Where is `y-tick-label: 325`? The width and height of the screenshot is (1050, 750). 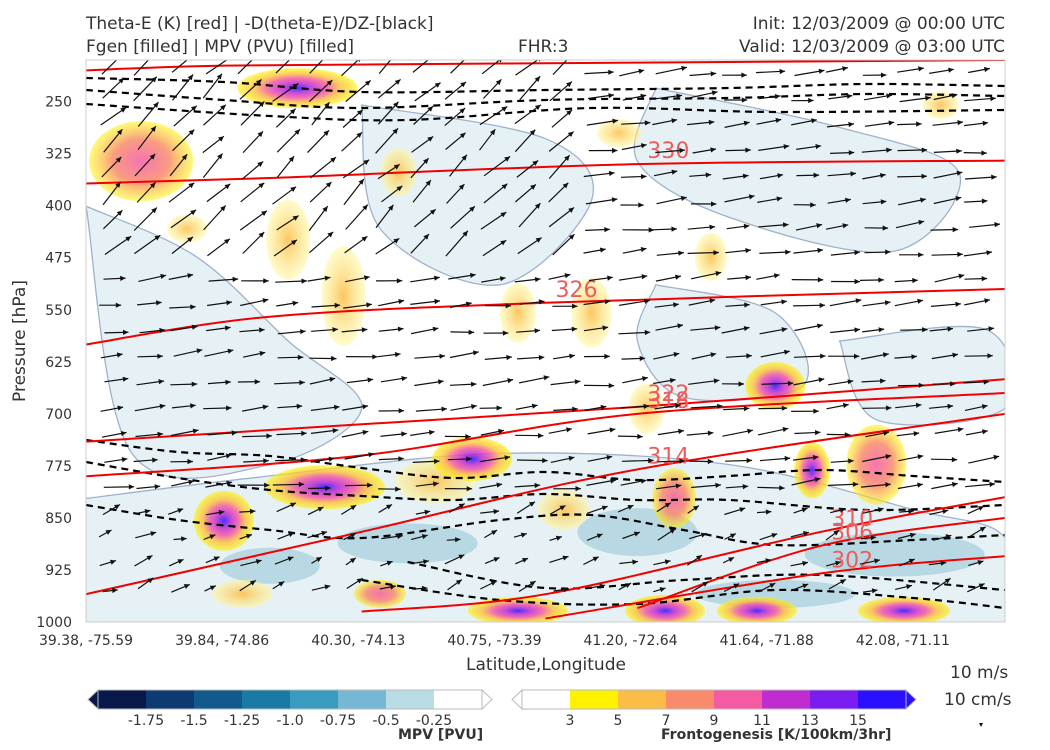
y-tick-label: 325 is located at coordinates (58, 155).